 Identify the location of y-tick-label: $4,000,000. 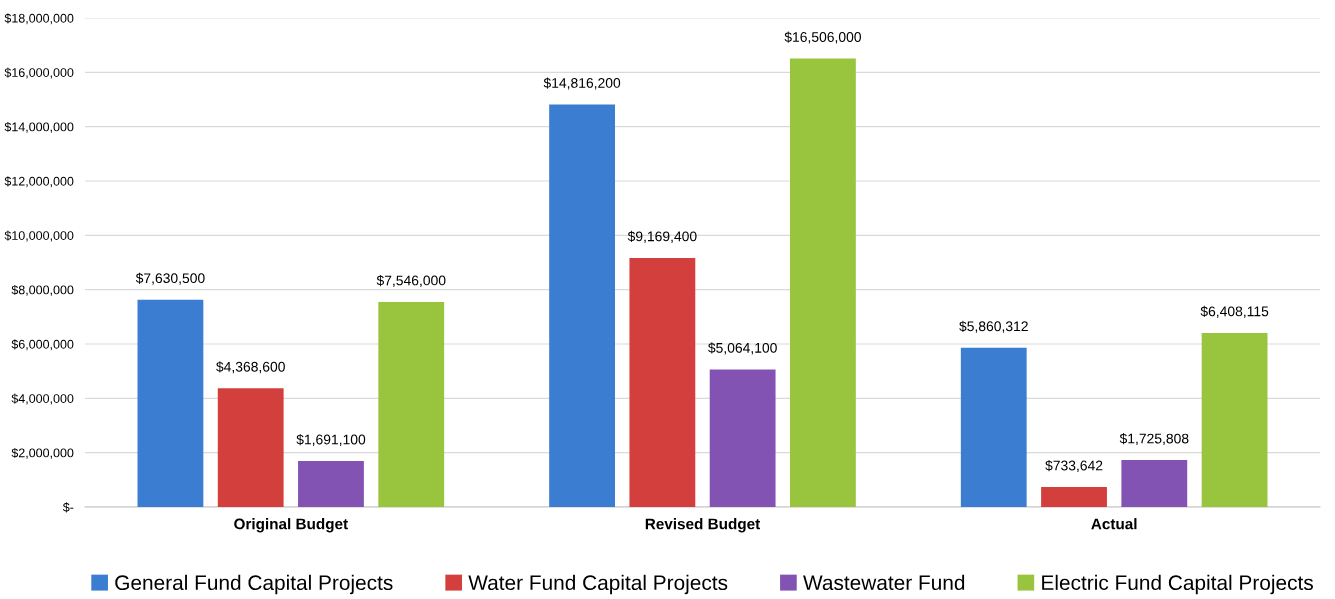
(42, 399).